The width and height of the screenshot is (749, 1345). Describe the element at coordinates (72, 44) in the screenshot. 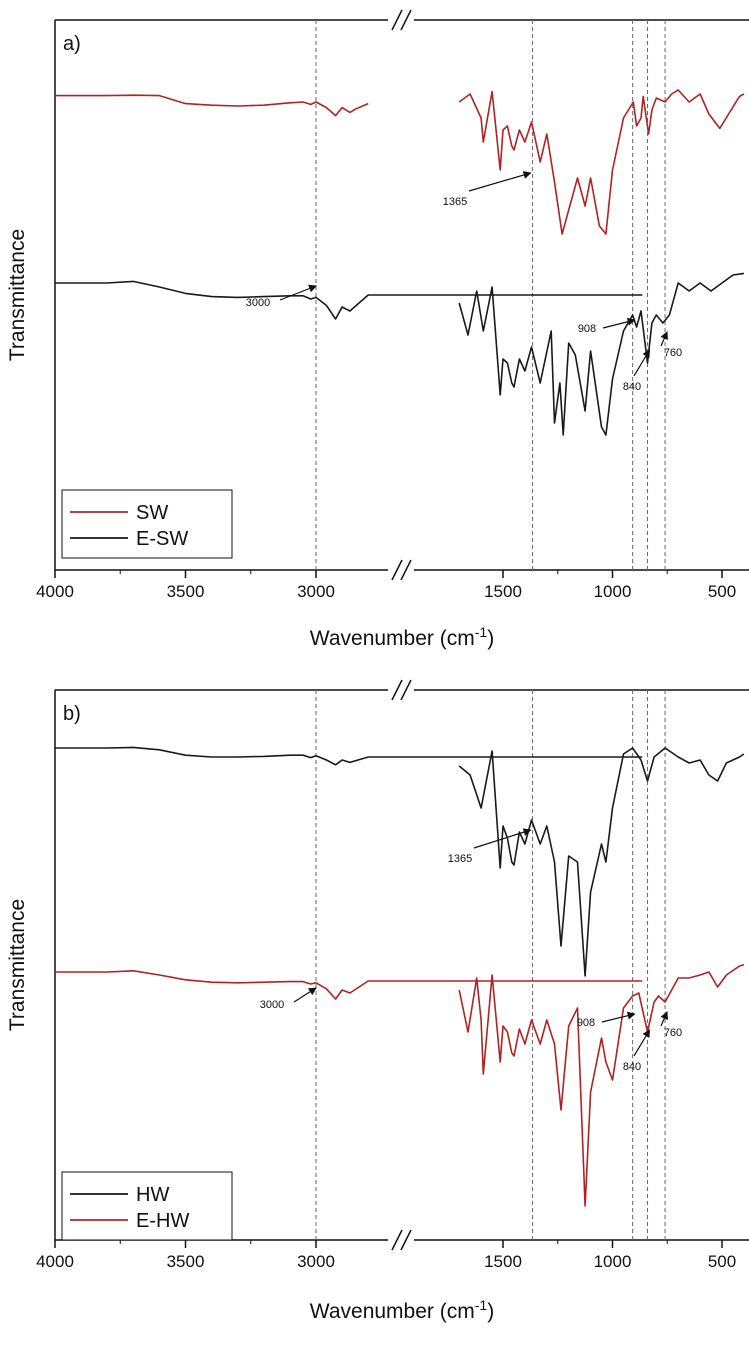

I see `panel-label: a)` at that location.